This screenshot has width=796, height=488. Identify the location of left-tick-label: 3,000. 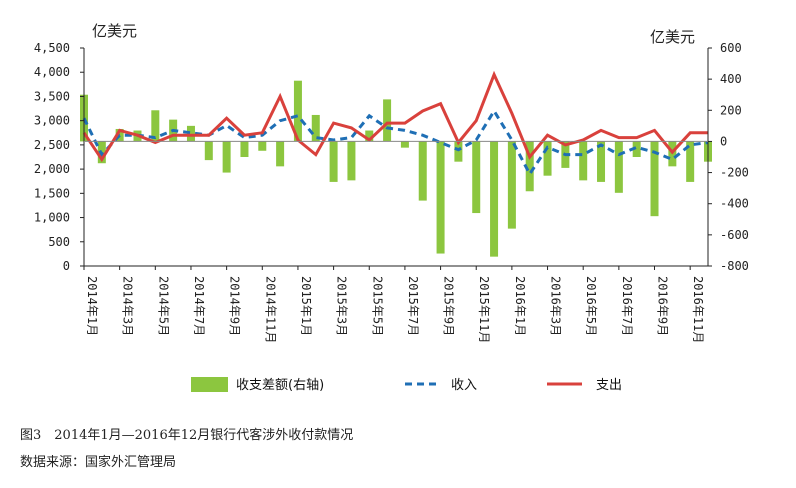
(52, 121).